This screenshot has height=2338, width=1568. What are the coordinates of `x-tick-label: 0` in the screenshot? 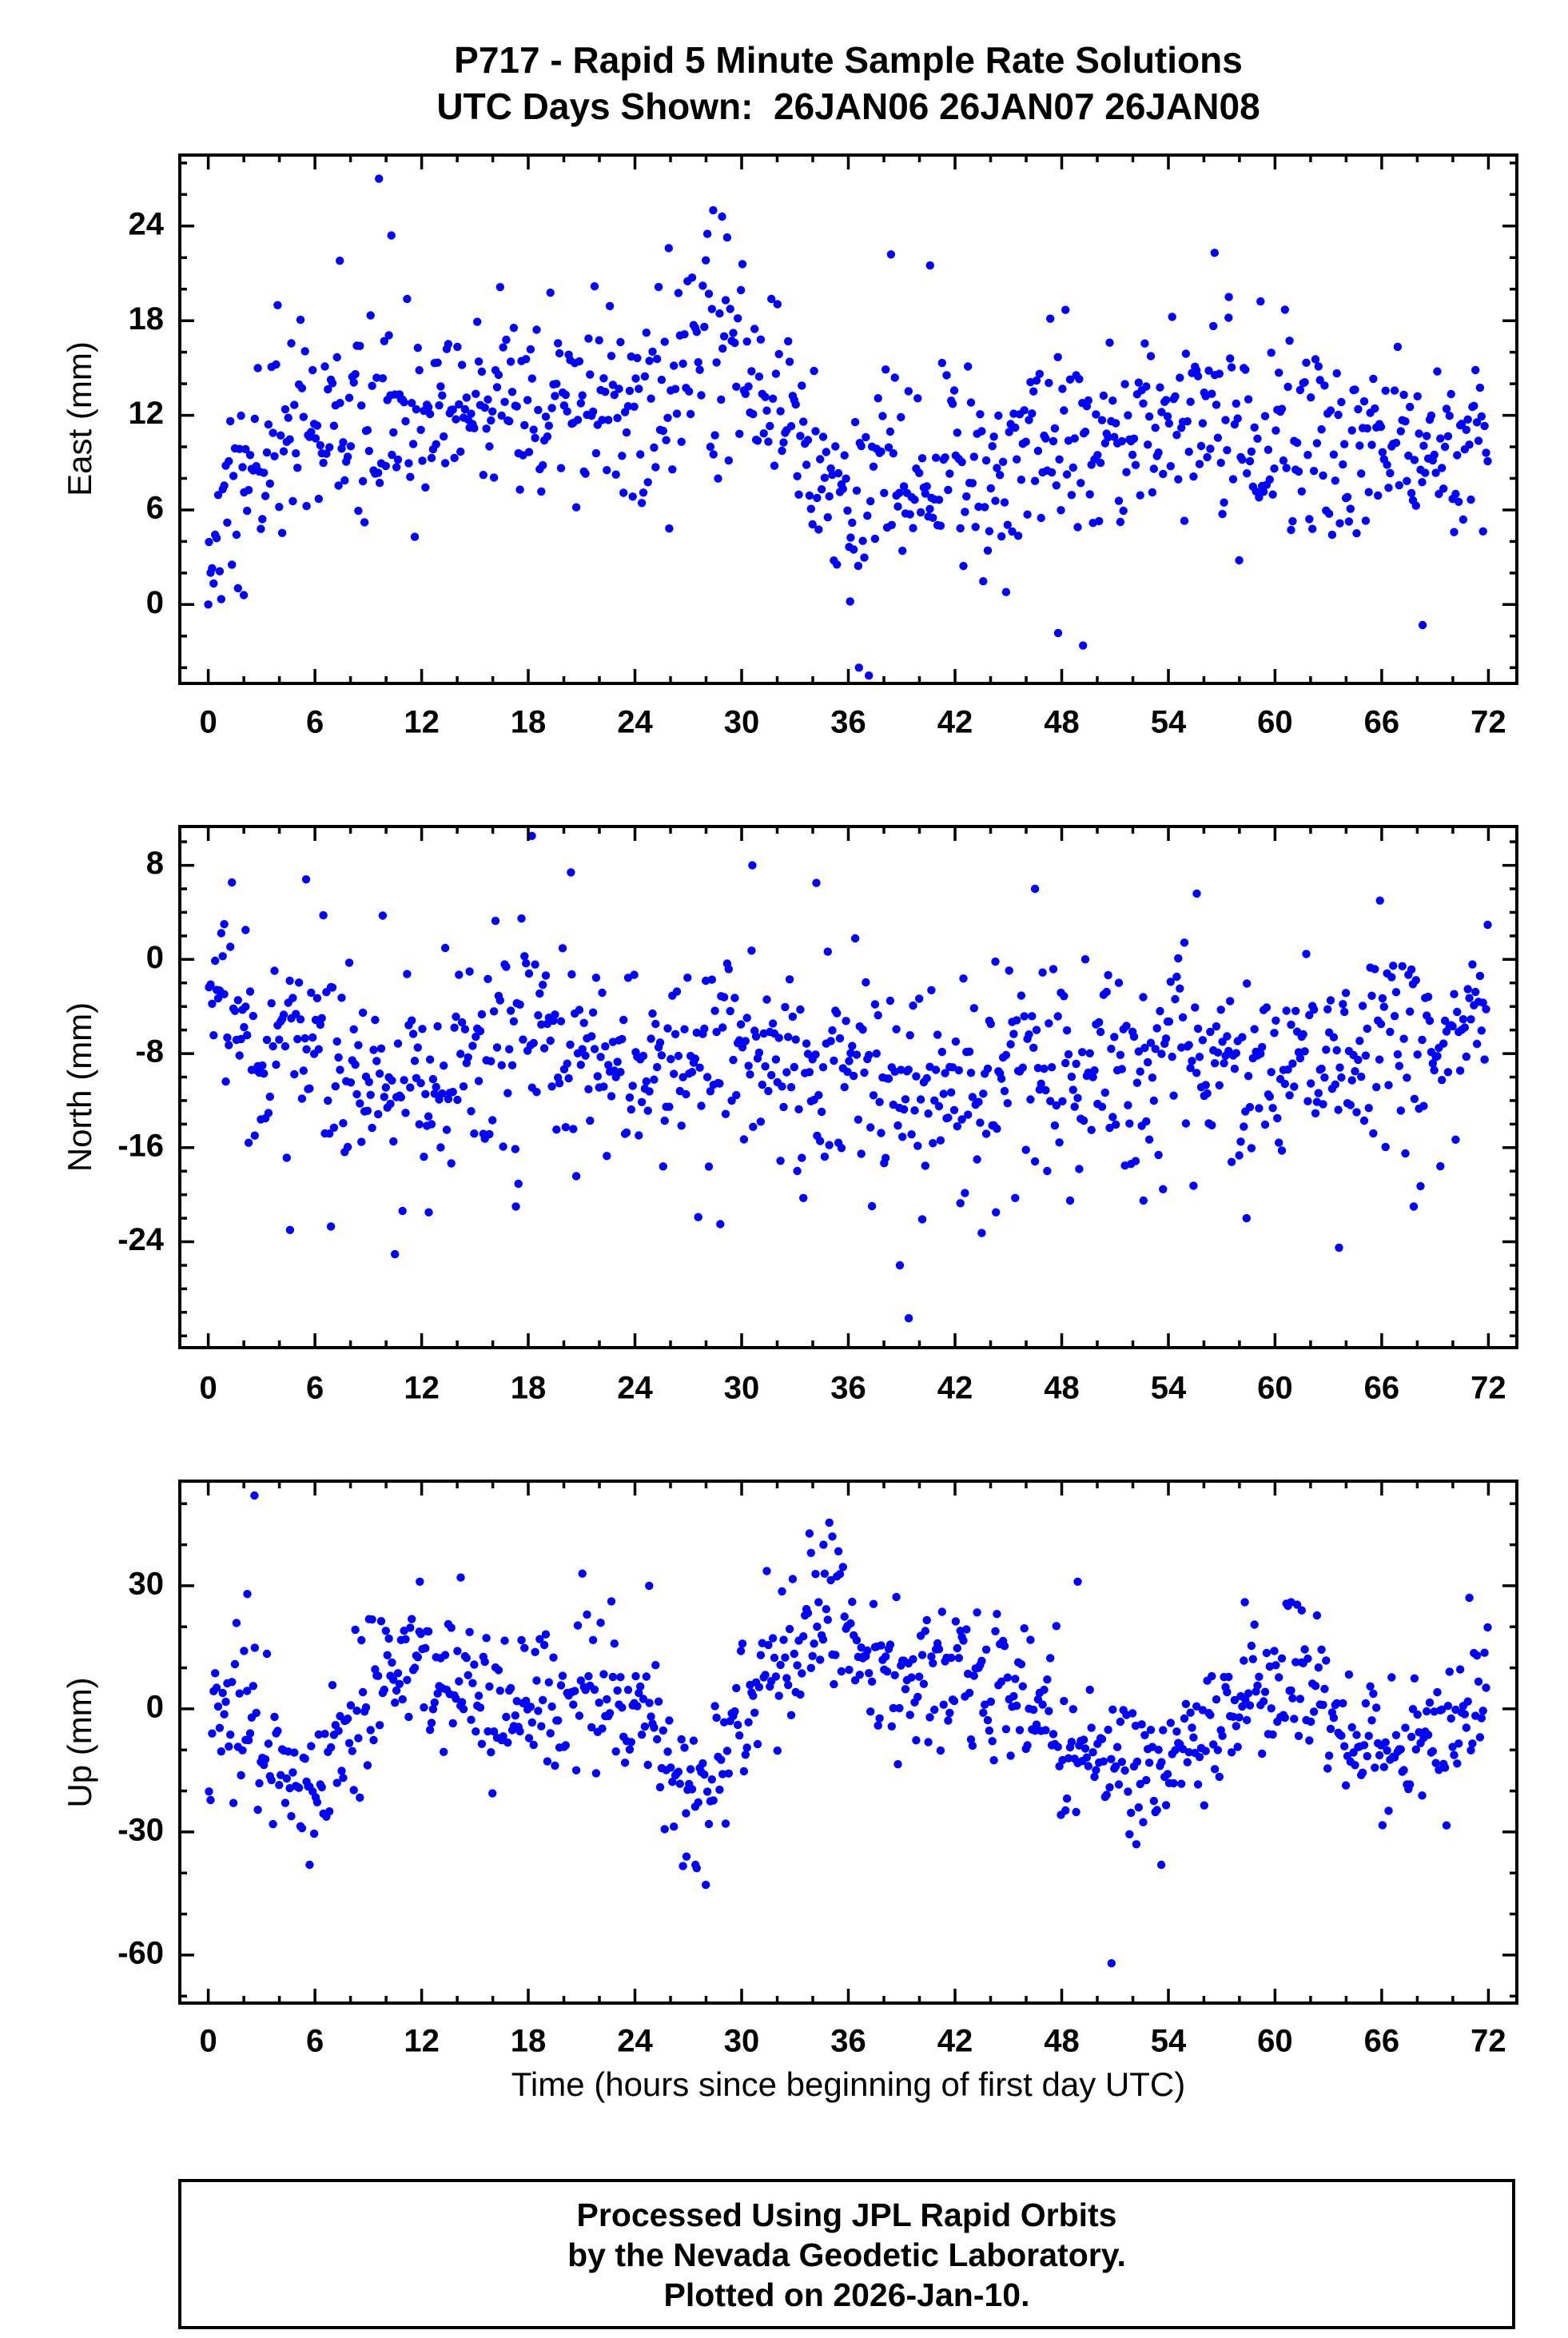 It's located at (208, 2041).